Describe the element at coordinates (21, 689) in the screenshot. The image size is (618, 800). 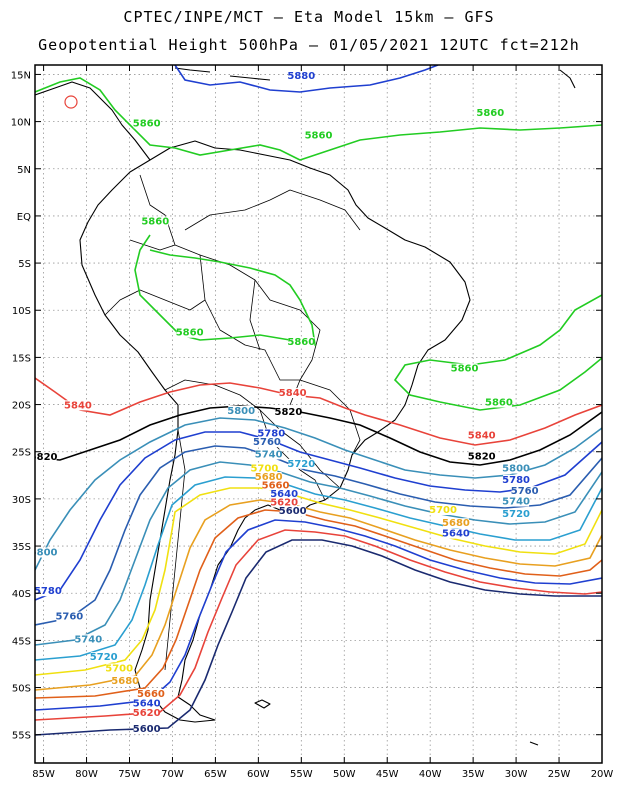
I see `lat-tick-label: 50S` at that location.